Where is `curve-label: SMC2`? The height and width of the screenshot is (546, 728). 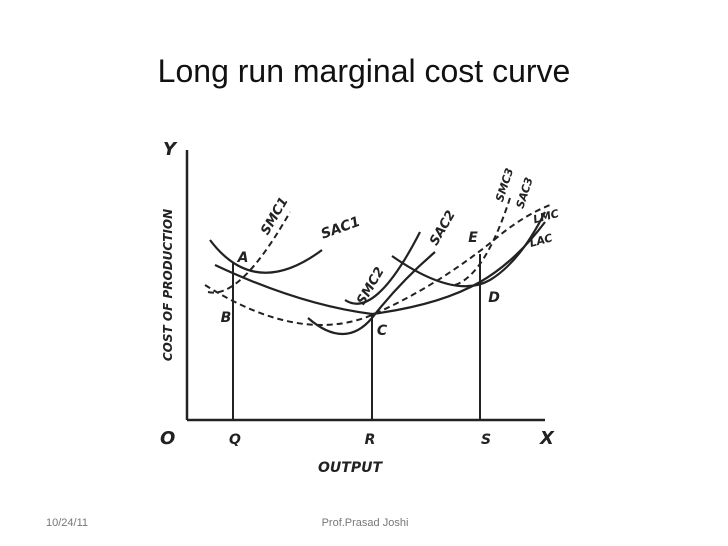
curve-label: SMC2 is located at coordinates (370, 286).